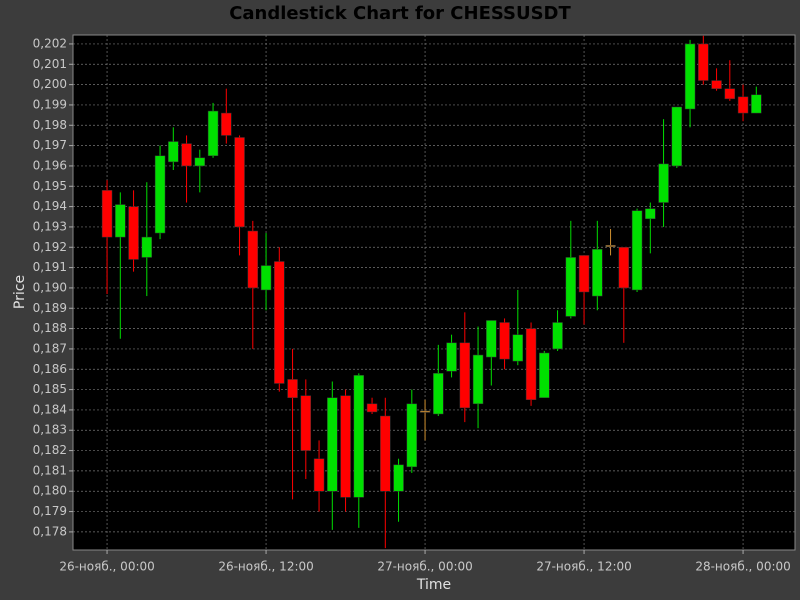 This screenshot has height=600, width=800. What do you see at coordinates (50, 104) in the screenshot?
I see `y-tick-label: 0,199` at bounding box center [50, 104].